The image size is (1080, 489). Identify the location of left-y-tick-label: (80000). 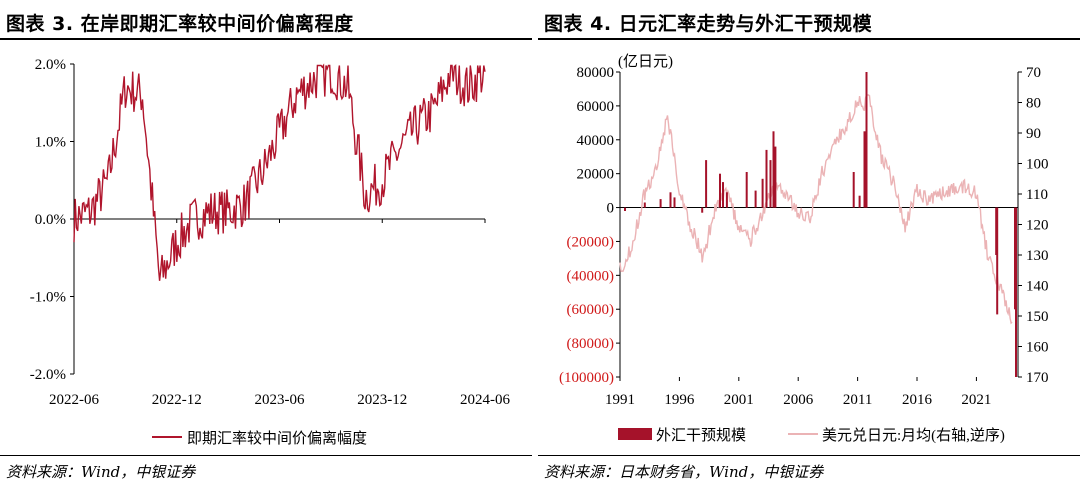
(591, 344).